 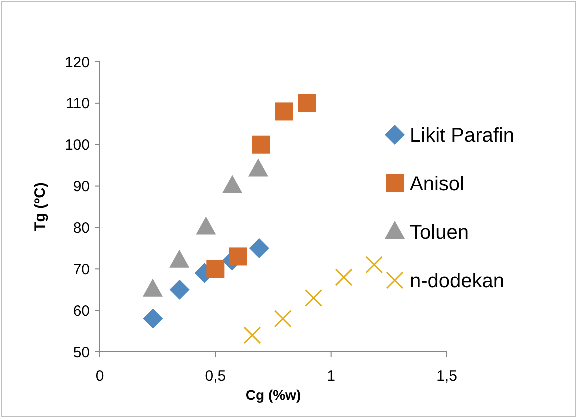 What do you see at coordinates (439, 233) in the screenshot?
I see `legend-label: Toluen` at bounding box center [439, 233].